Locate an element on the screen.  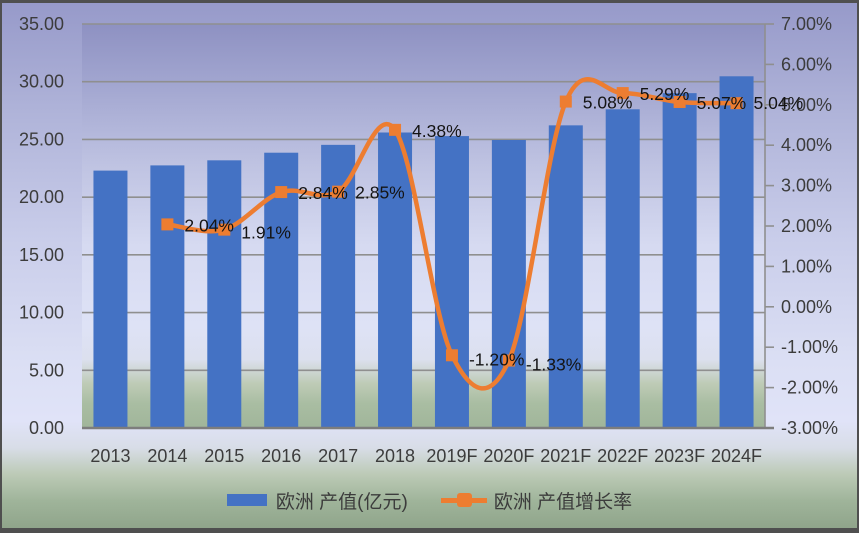
left-axis-label: 15.00 is located at coordinates (41, 255).